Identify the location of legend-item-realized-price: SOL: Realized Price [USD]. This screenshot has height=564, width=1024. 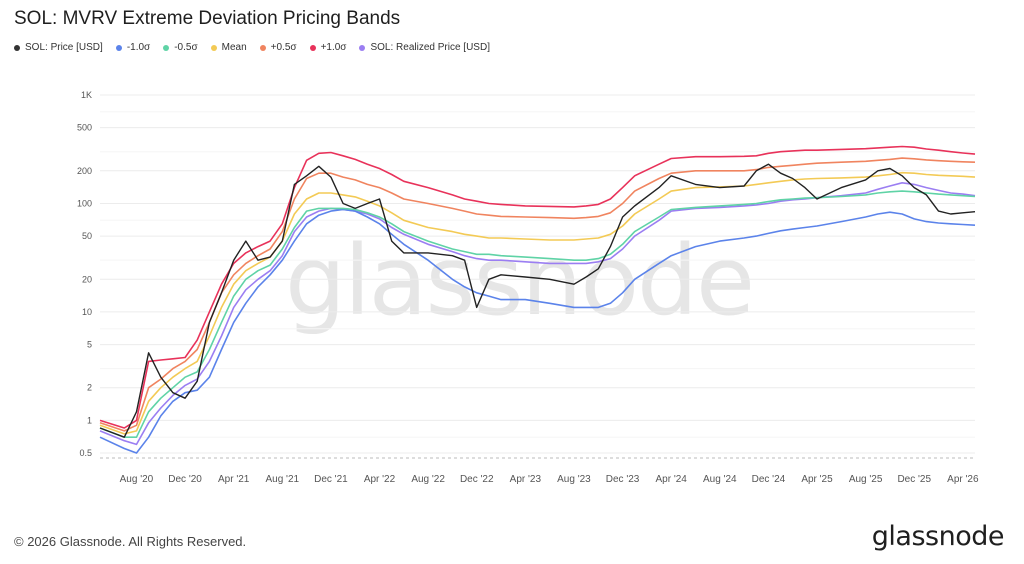
(424, 47).